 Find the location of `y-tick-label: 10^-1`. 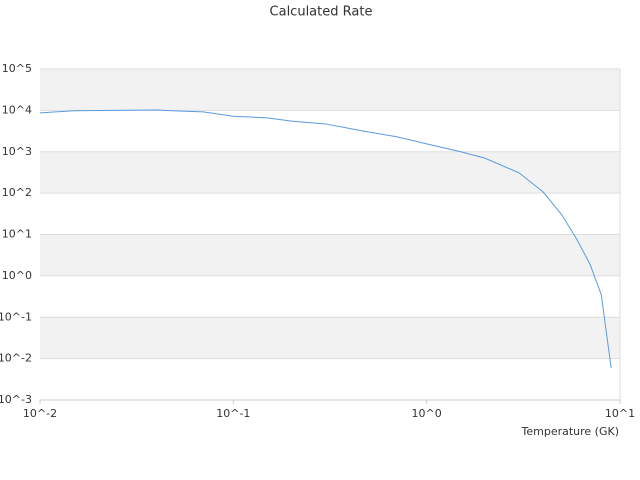

y-tick-label: 10^-1 is located at coordinates (16, 316).